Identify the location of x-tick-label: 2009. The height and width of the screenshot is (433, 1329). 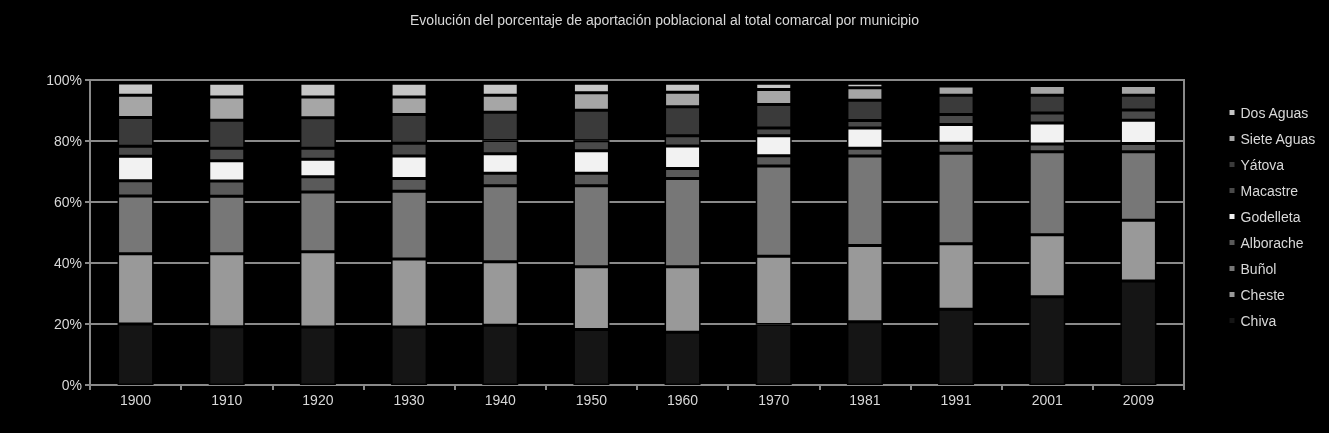
(1138, 400).